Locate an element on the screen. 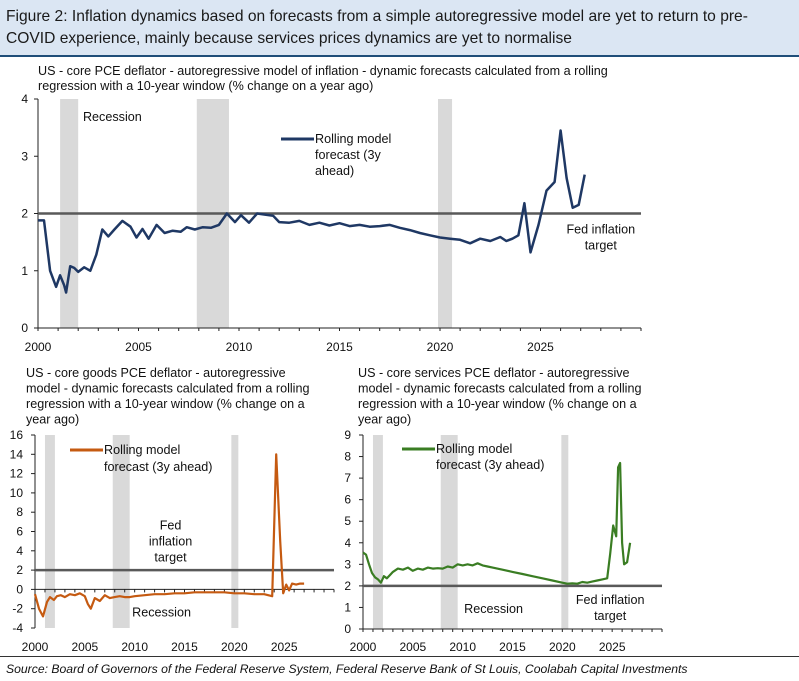 This screenshot has width=799, height=681. goods-x-tick-label: 2005 is located at coordinates (84, 647).